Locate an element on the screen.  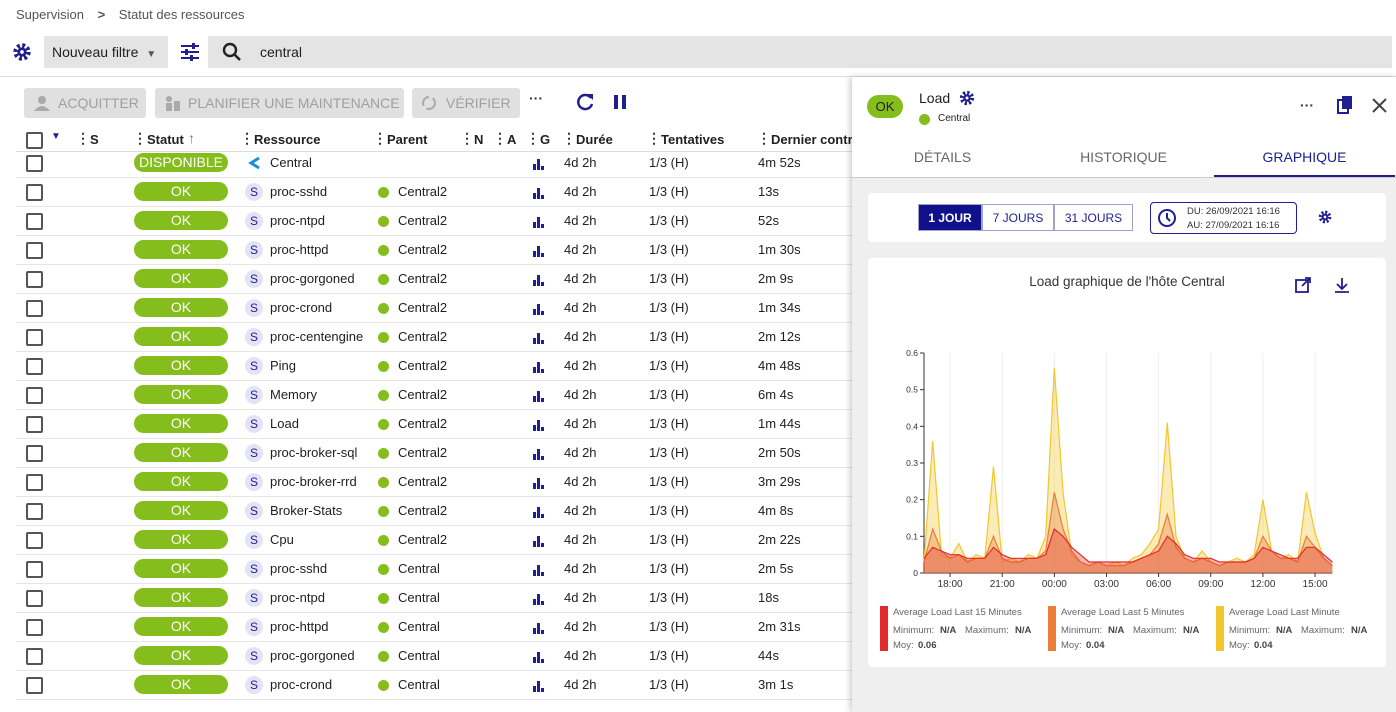
column-header: Statut is located at coordinates (165, 139).